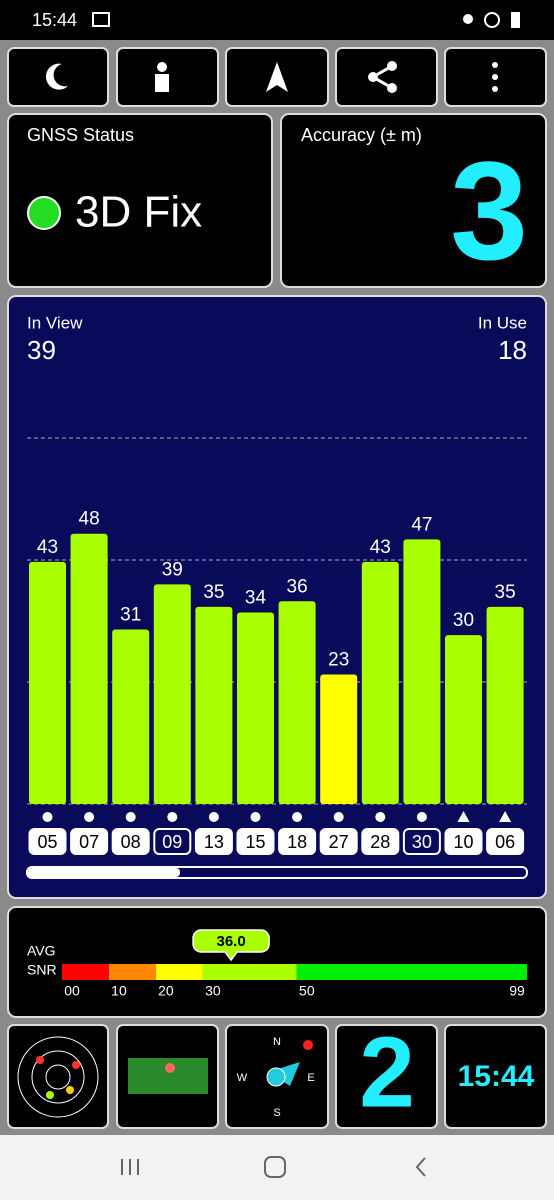 This screenshot has width=554, height=1200. What do you see at coordinates (44, 213) in the screenshot?
I see `fix-indicator` at bounding box center [44, 213].